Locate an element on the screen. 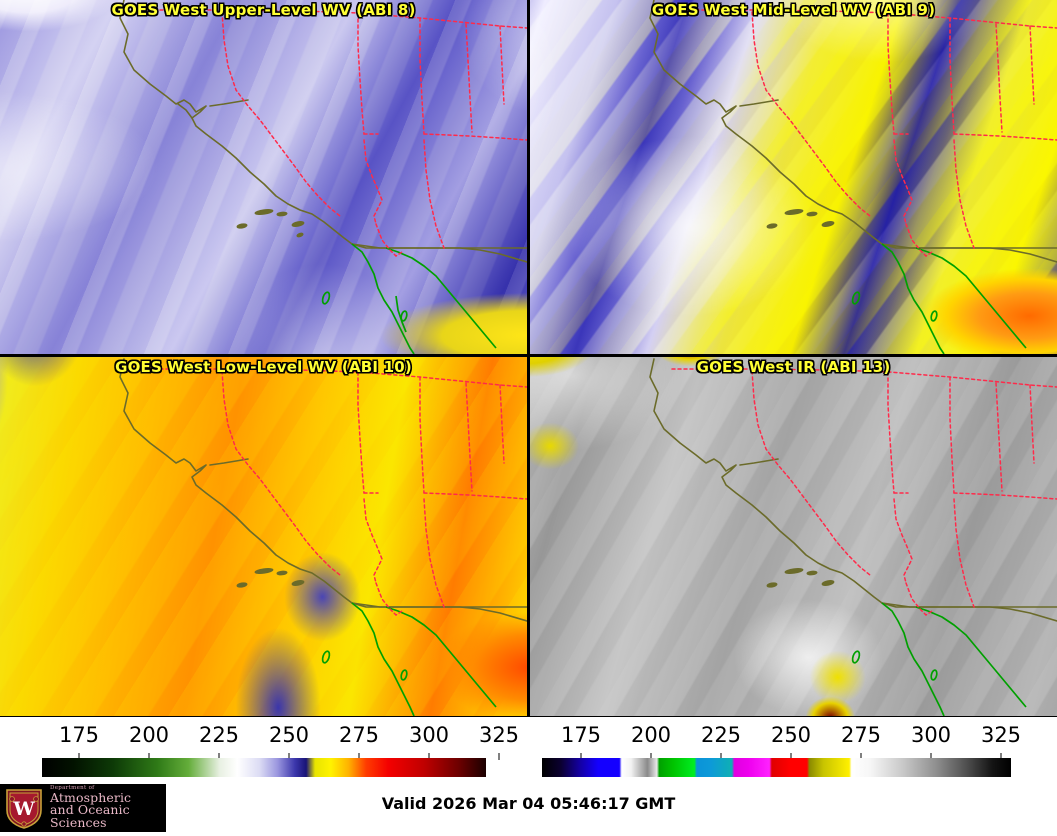 Image resolution: width=1057 pixels, height=836 pixels. colorbar-infrared: 175 200 225 250 275 300 325 is located at coordinates (792, 748).